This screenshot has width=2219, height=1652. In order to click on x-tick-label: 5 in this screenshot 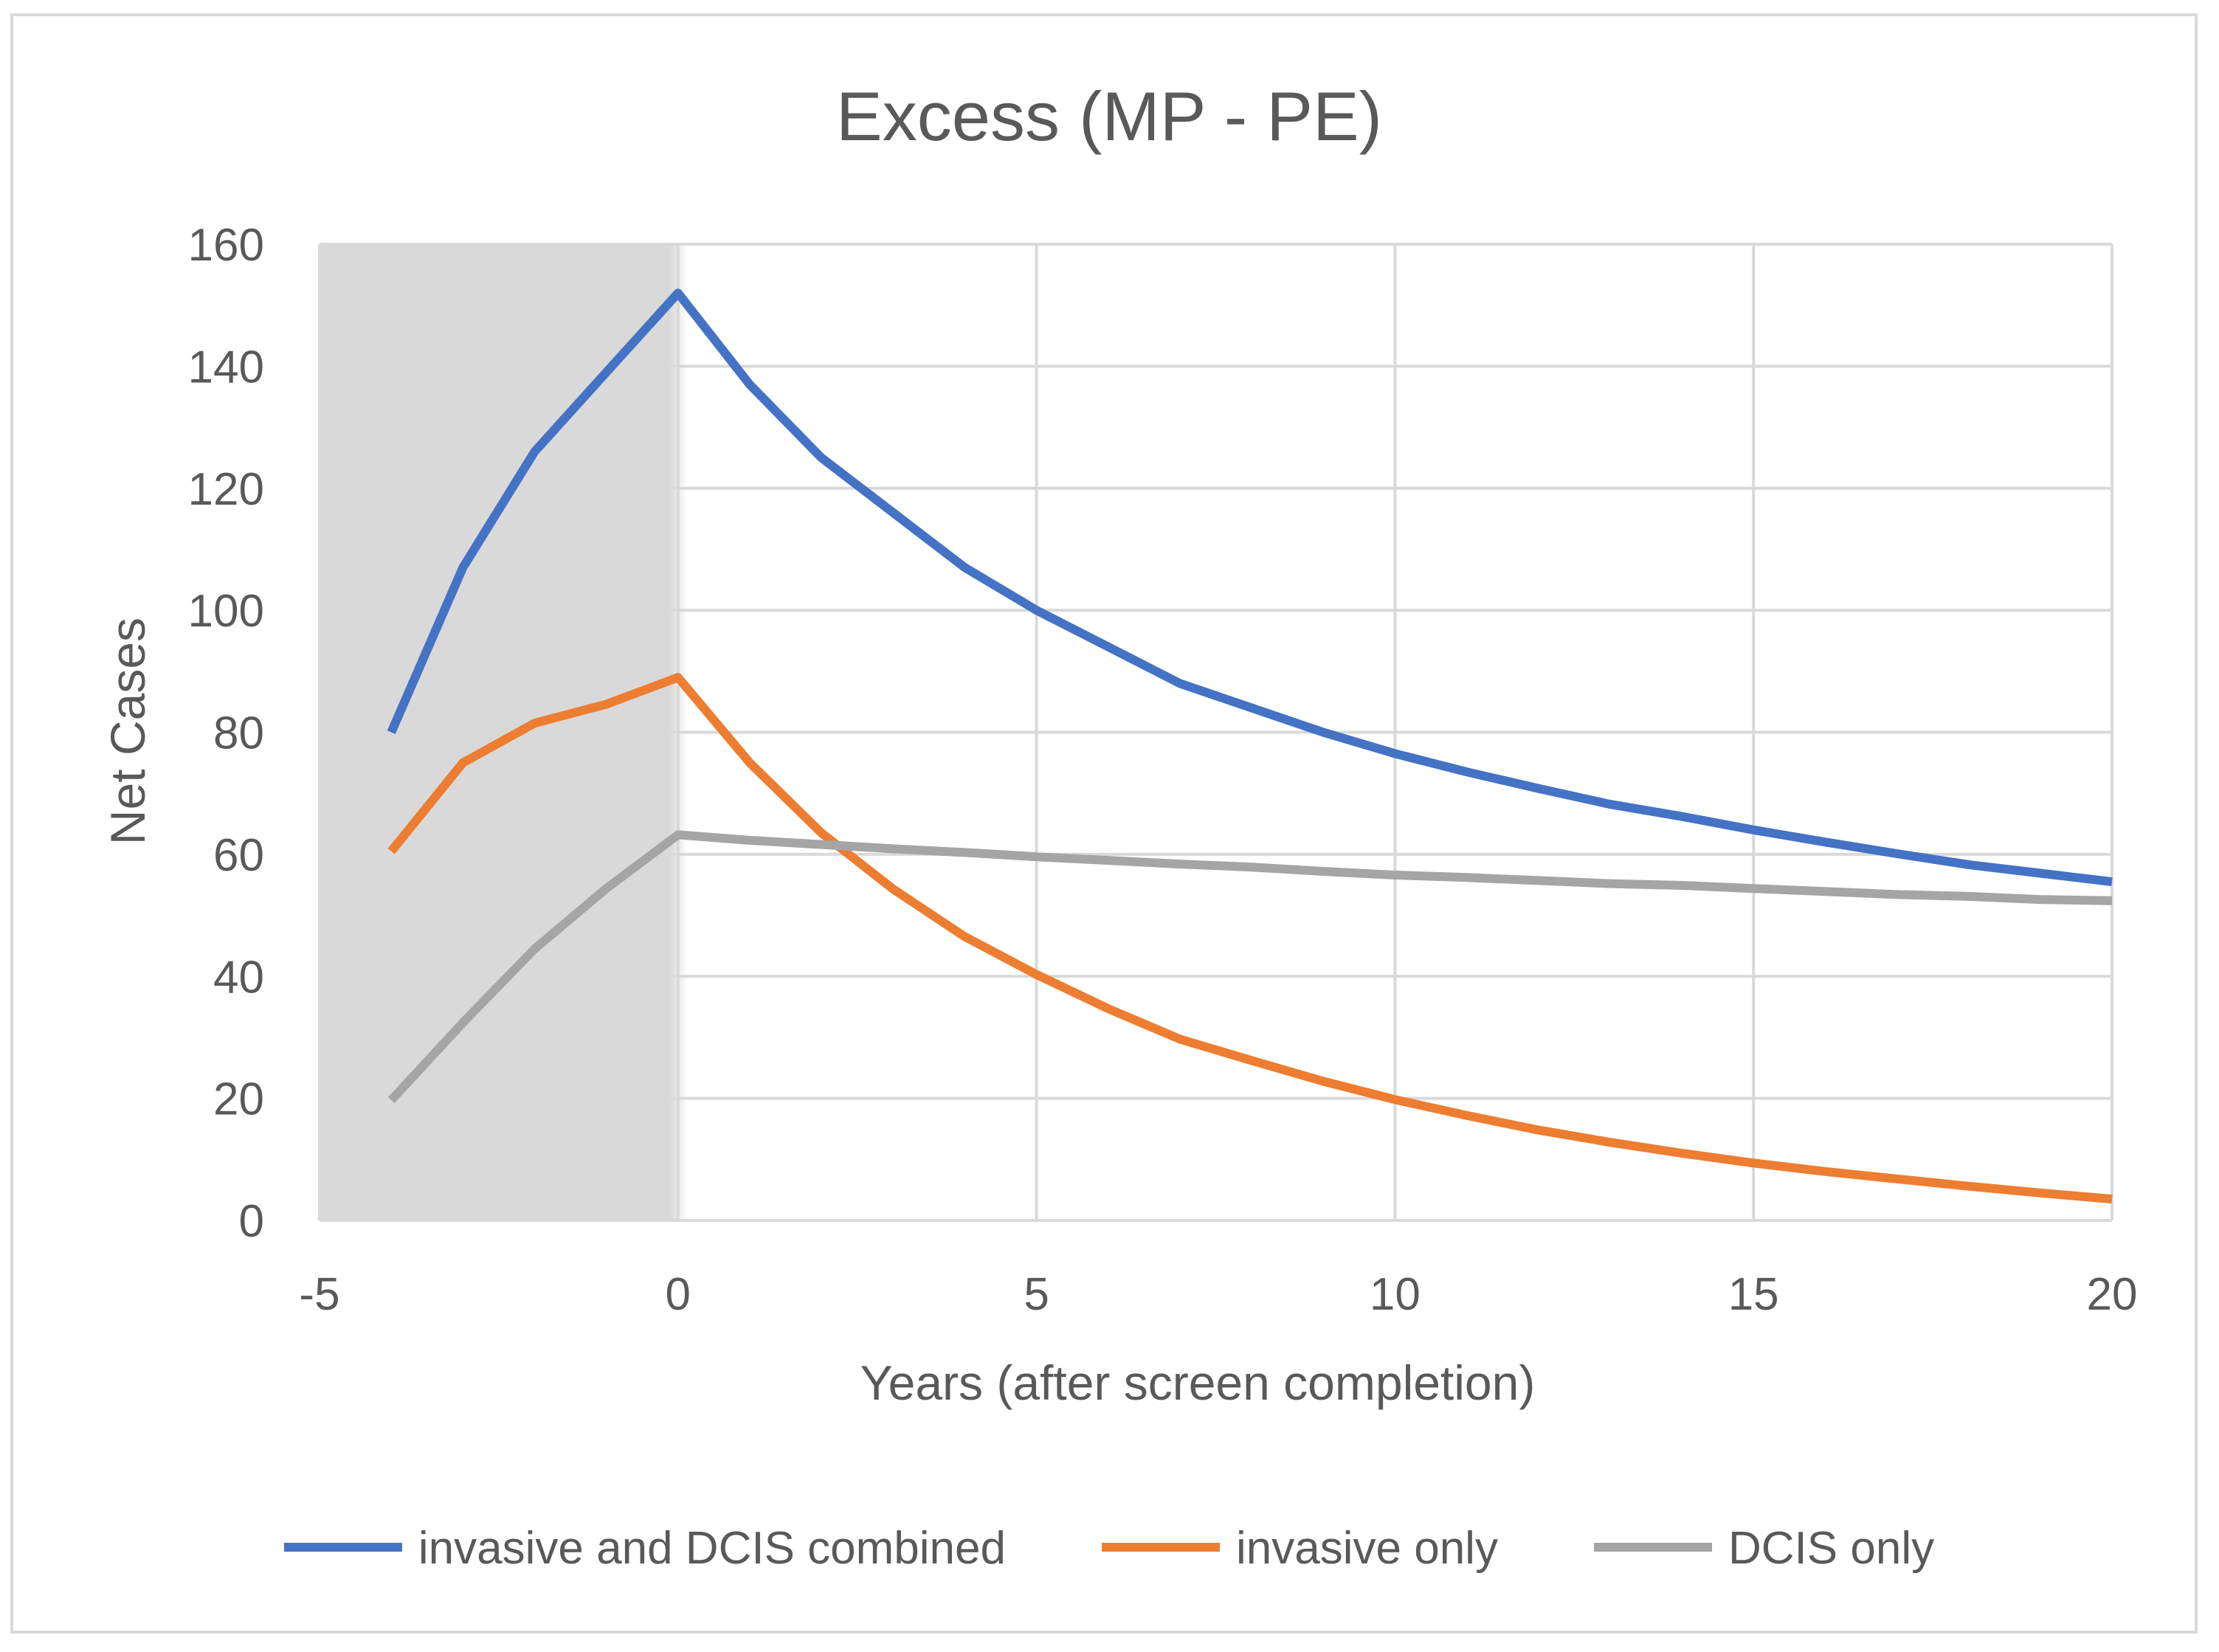, I will do `click(1037, 1295)`.